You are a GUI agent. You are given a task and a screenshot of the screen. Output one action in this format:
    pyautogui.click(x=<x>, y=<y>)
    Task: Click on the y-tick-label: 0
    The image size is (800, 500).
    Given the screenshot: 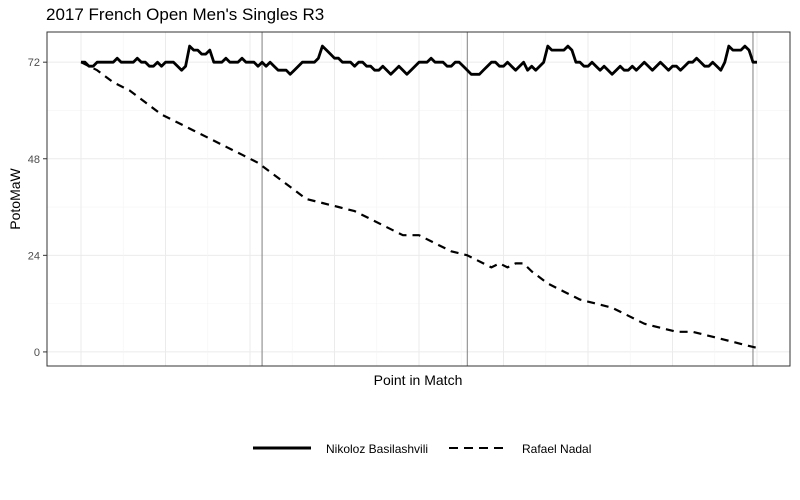 What is the action you would take?
    pyautogui.click(x=37, y=353)
    